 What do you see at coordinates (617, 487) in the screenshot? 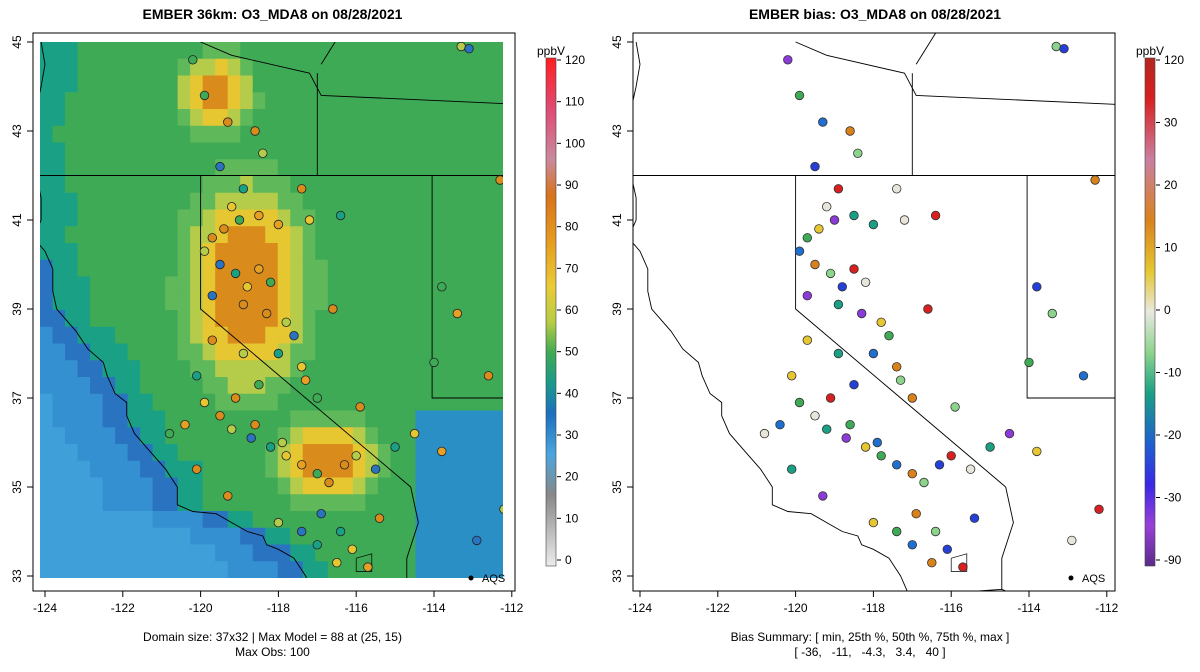
I see `y-tick-label: 35` at bounding box center [617, 487].